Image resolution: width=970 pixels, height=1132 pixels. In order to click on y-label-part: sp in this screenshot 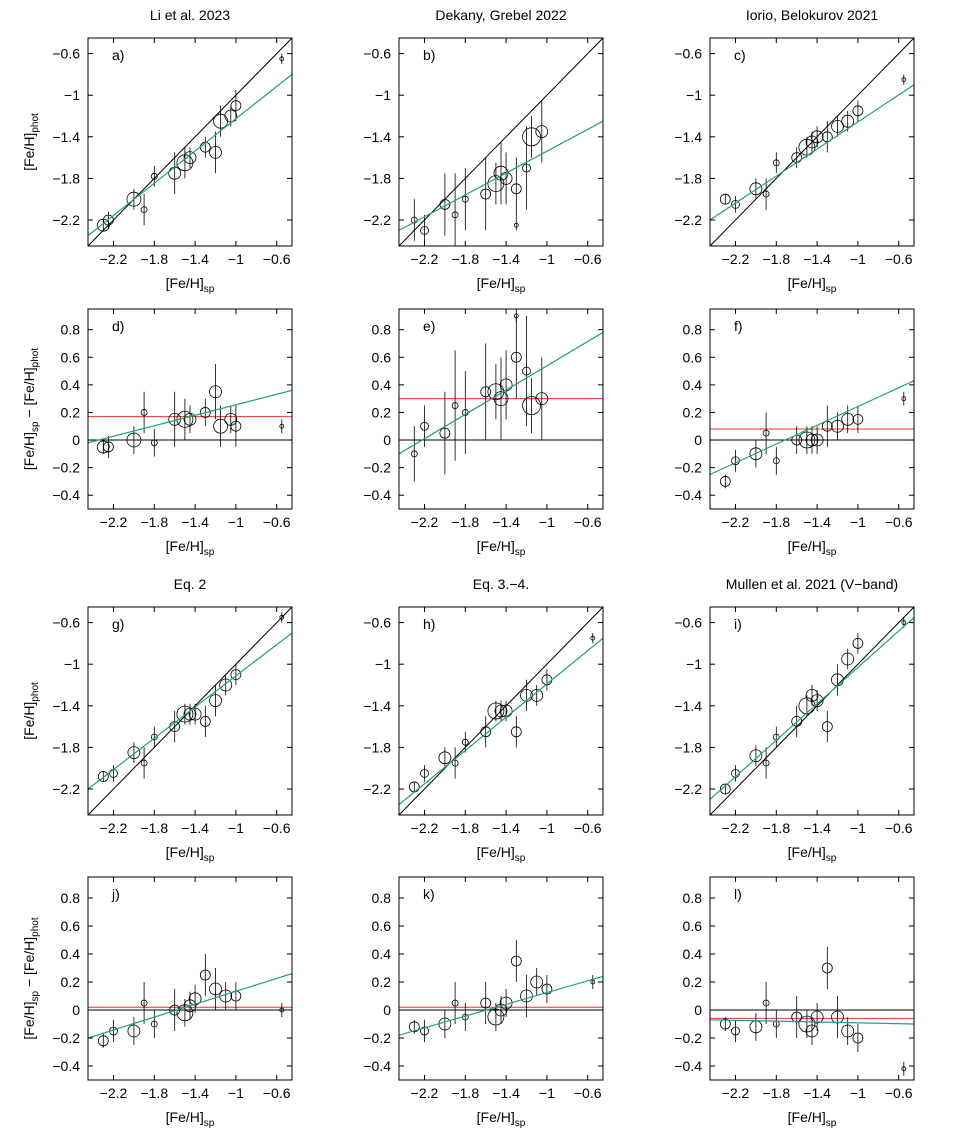, I will do `click(35, 426)`.